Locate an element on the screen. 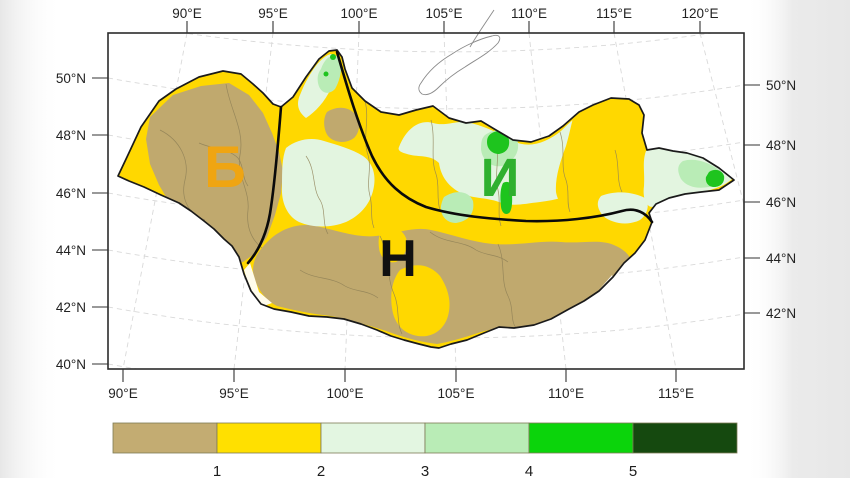 This screenshot has height=478, width=850. legend-tick: 3 is located at coordinates (425, 470).